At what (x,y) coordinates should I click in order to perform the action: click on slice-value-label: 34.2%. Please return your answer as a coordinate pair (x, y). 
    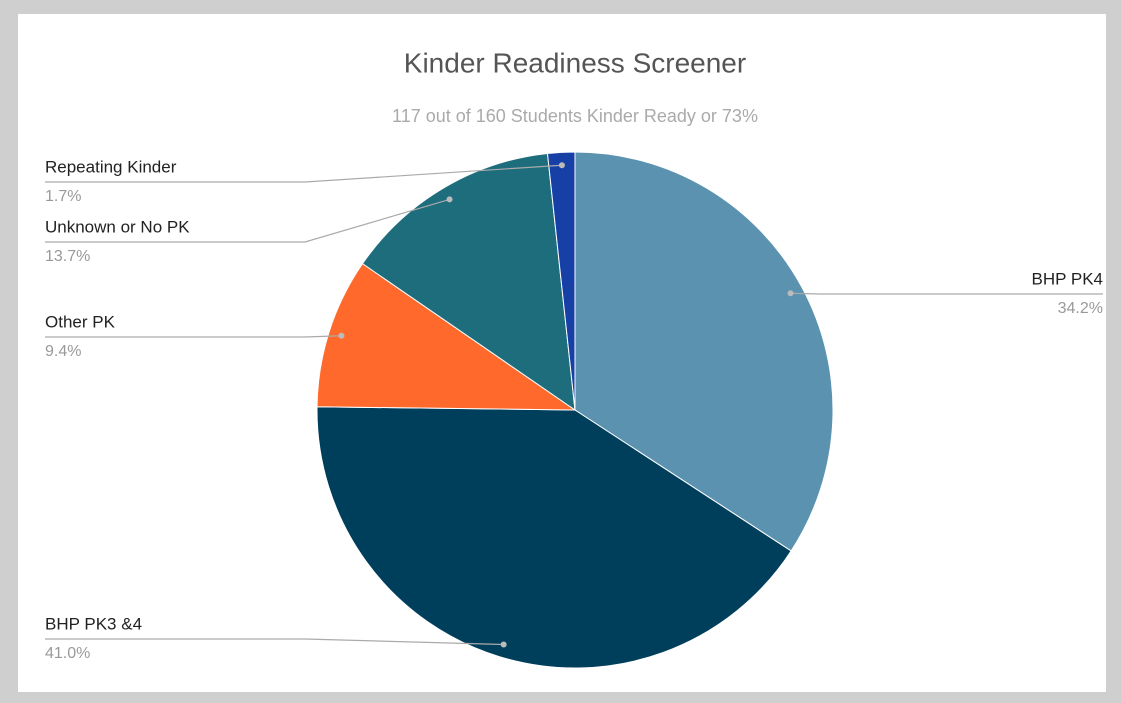
    Looking at the image, I should click on (1080, 308).